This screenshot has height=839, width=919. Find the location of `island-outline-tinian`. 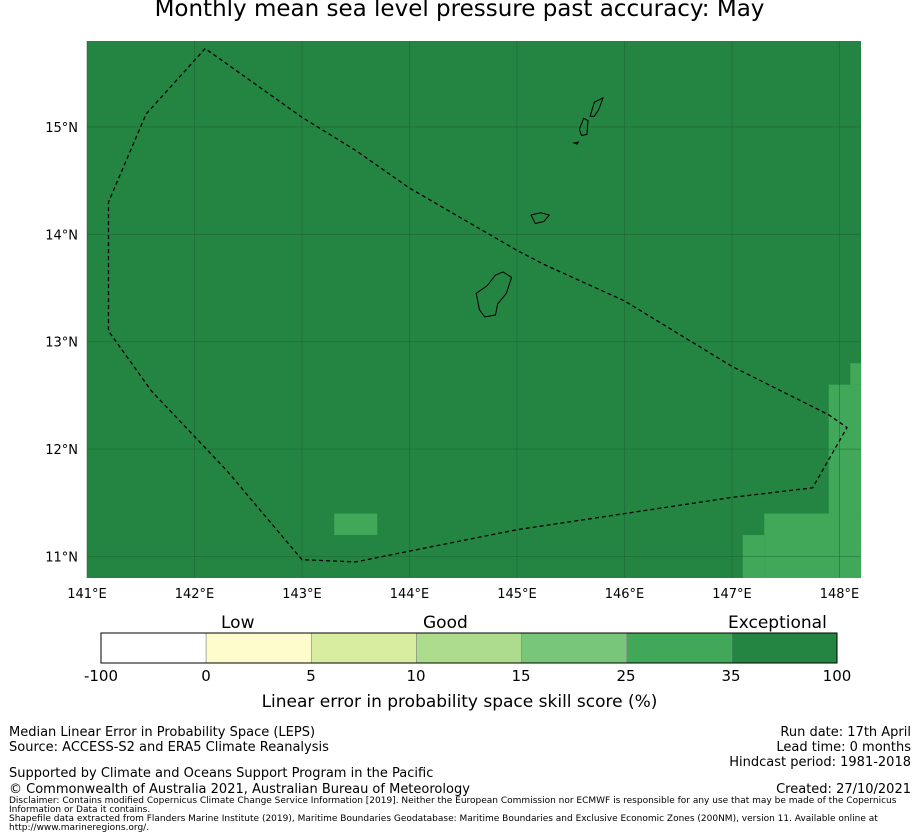

island-outline-tinian is located at coordinates (583, 127).